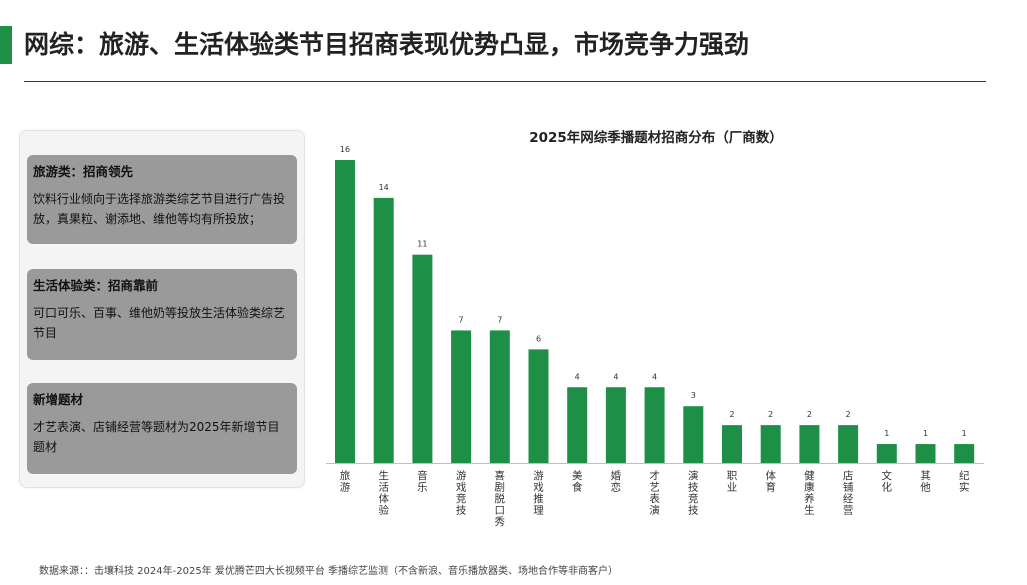 The height and width of the screenshot is (585, 1027). Describe the element at coordinates (387, 44) in the screenshot. I see `page-title: 网综：旅游、生活体验类节目招商表现优势凸显，市场竞争力强劲` at that location.